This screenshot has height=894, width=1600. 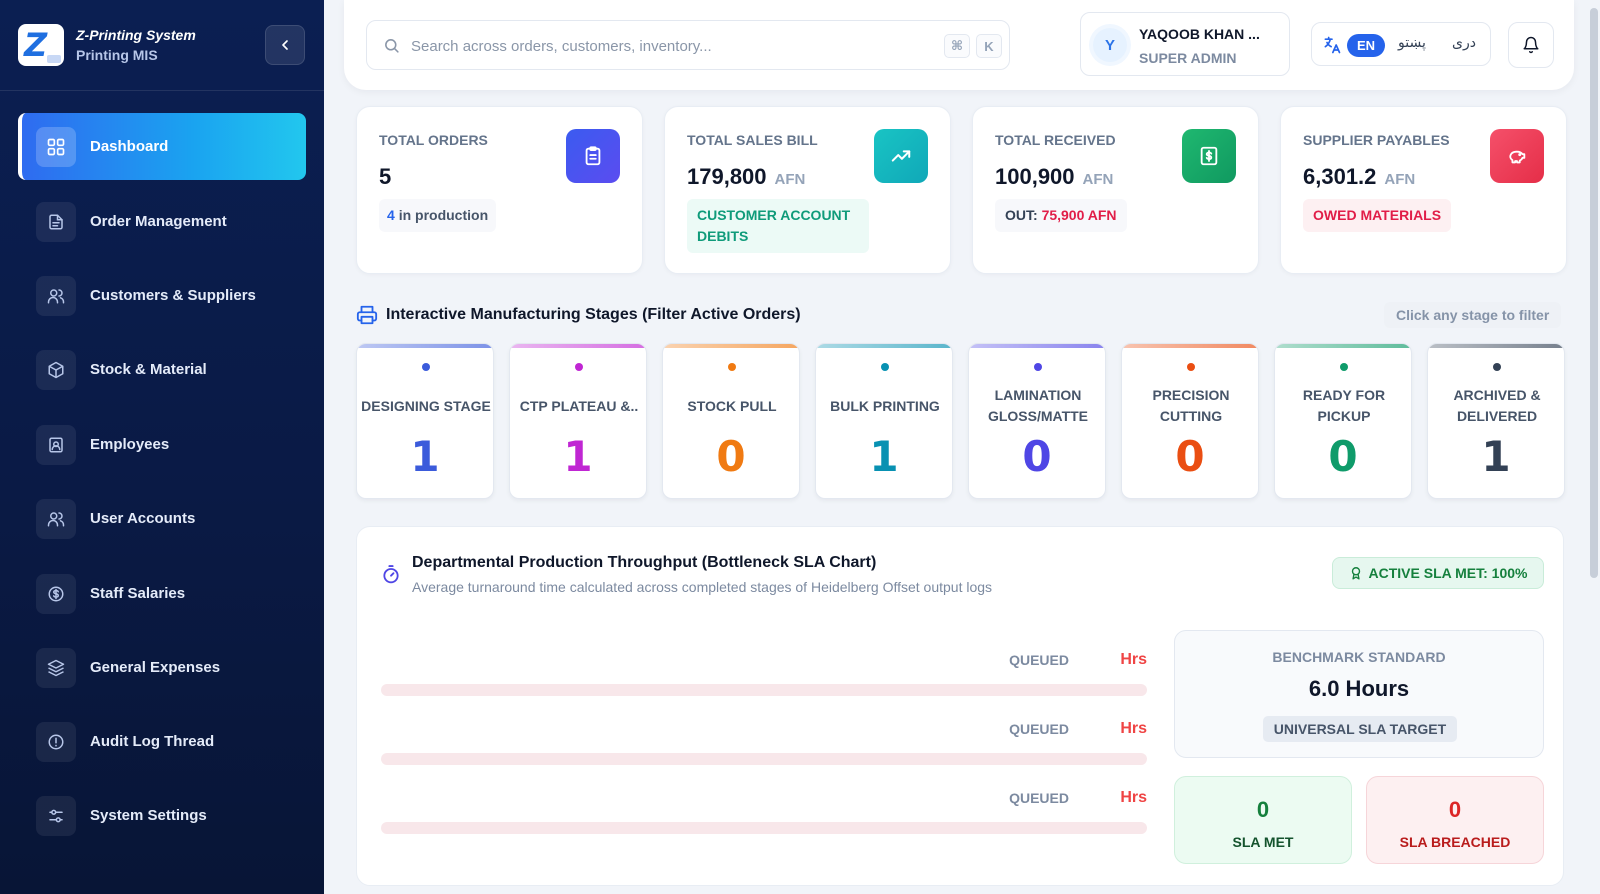 I want to click on page-scrollbar, so click(x=1594, y=447).